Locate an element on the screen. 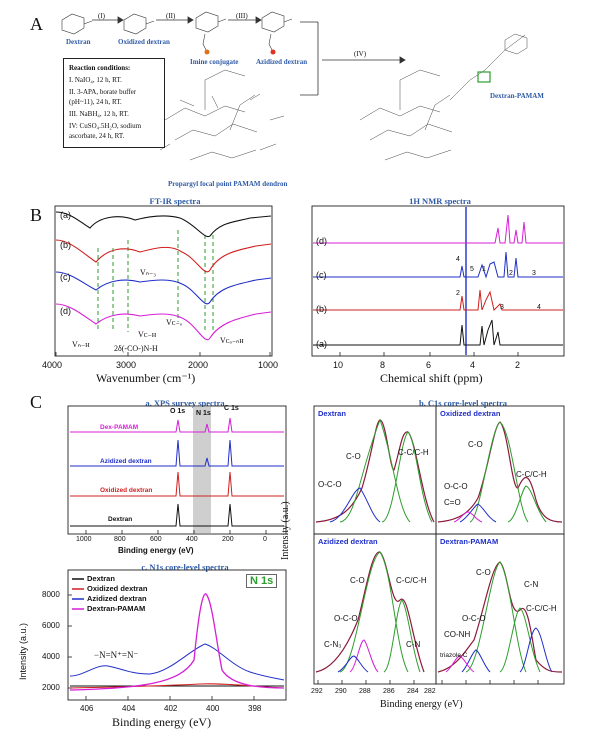 Image resolution: width=600 pixels, height=749 pixels. c1s-xtick-286: 286 is located at coordinates (389, 691).